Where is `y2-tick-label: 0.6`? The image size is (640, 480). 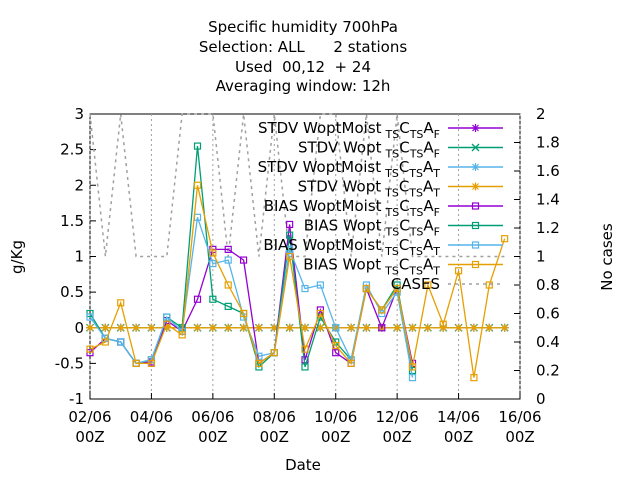
y2-tick-label: 0.6 is located at coordinates (548, 314).